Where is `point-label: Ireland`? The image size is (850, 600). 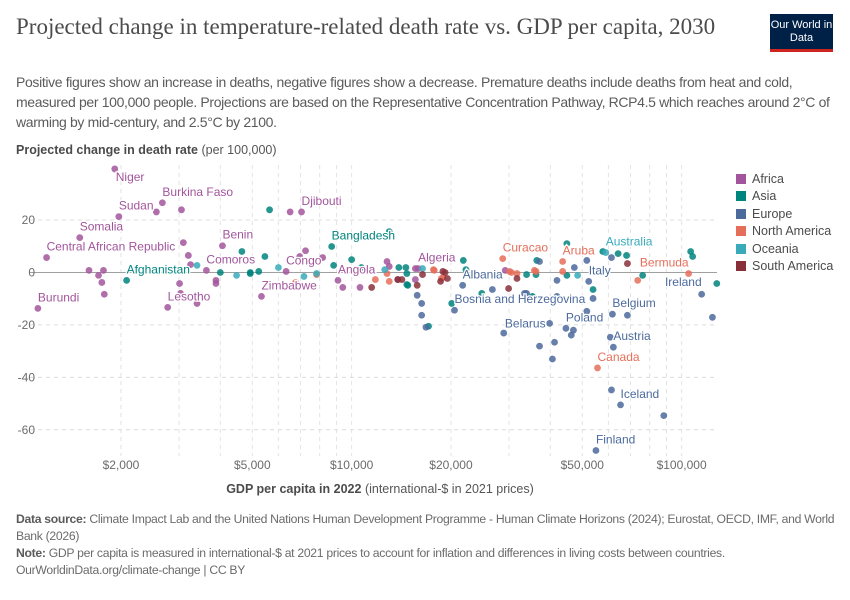 point-label: Ireland is located at coordinates (683, 282).